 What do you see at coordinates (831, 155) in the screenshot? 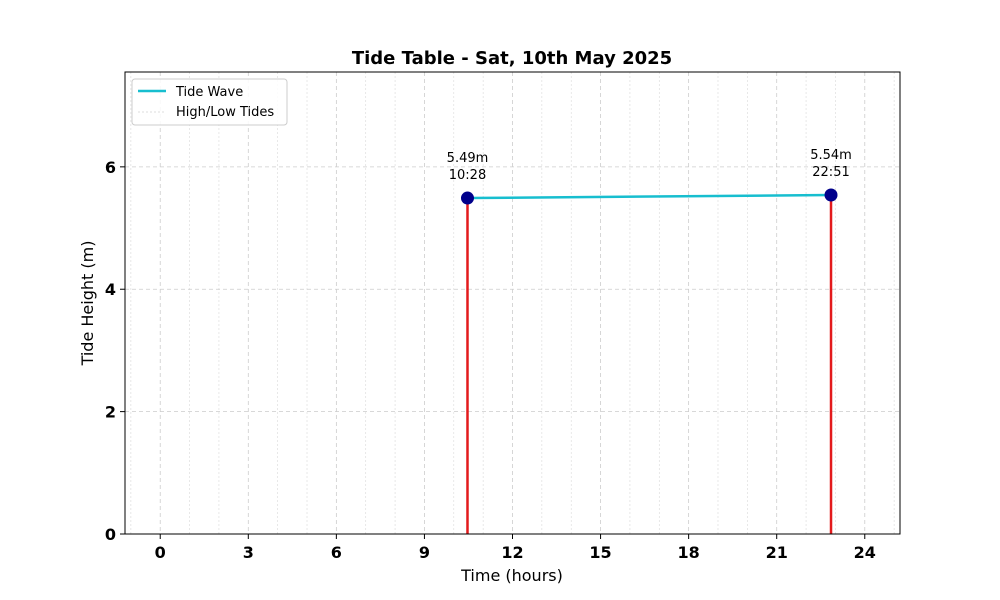
I see `tide-height-label: 5.54m` at bounding box center [831, 155].